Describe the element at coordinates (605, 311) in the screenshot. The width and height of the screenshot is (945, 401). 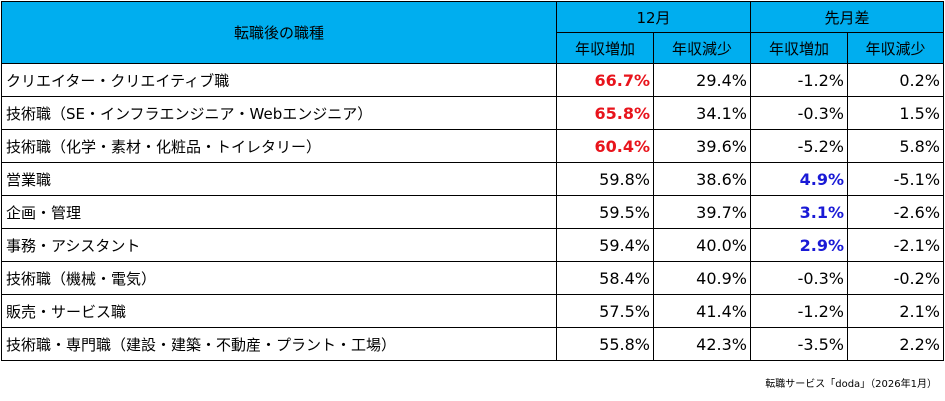
I see `increase-value: 57.5%` at that location.